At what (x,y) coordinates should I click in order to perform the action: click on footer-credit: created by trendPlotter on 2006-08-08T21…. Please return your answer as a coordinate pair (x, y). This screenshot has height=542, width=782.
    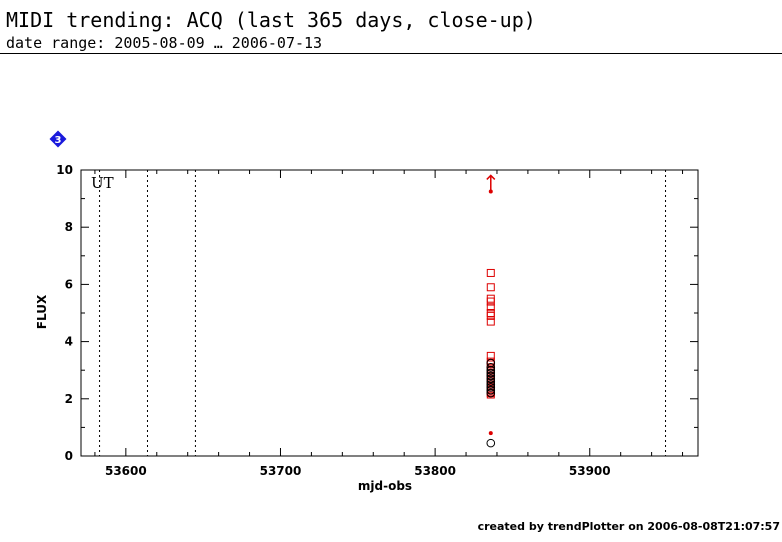
    Looking at the image, I should click on (628, 526).